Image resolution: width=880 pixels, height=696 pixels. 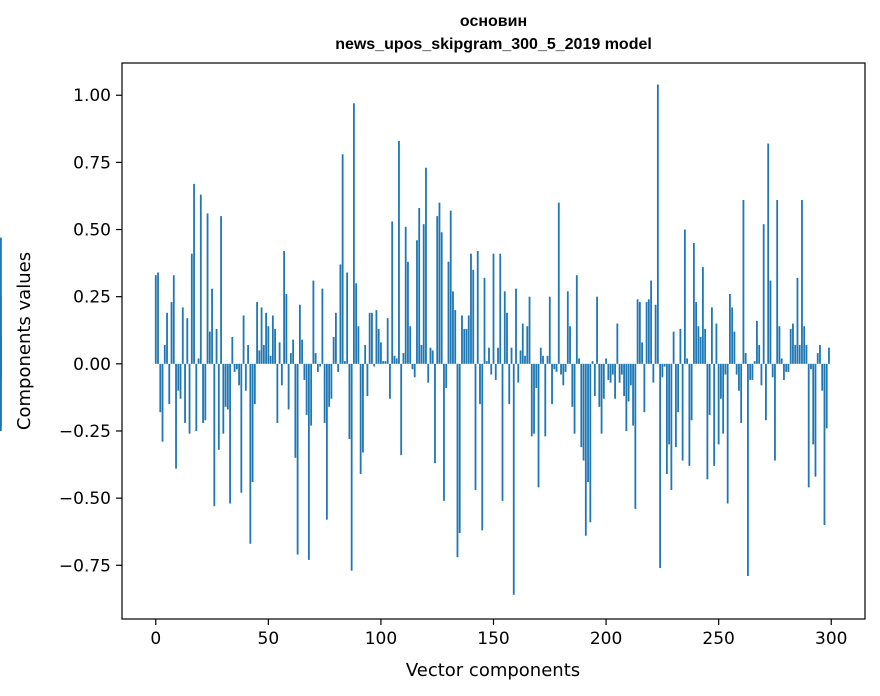 I want to click on y-tick-label: 0.75, so click(x=92, y=163).